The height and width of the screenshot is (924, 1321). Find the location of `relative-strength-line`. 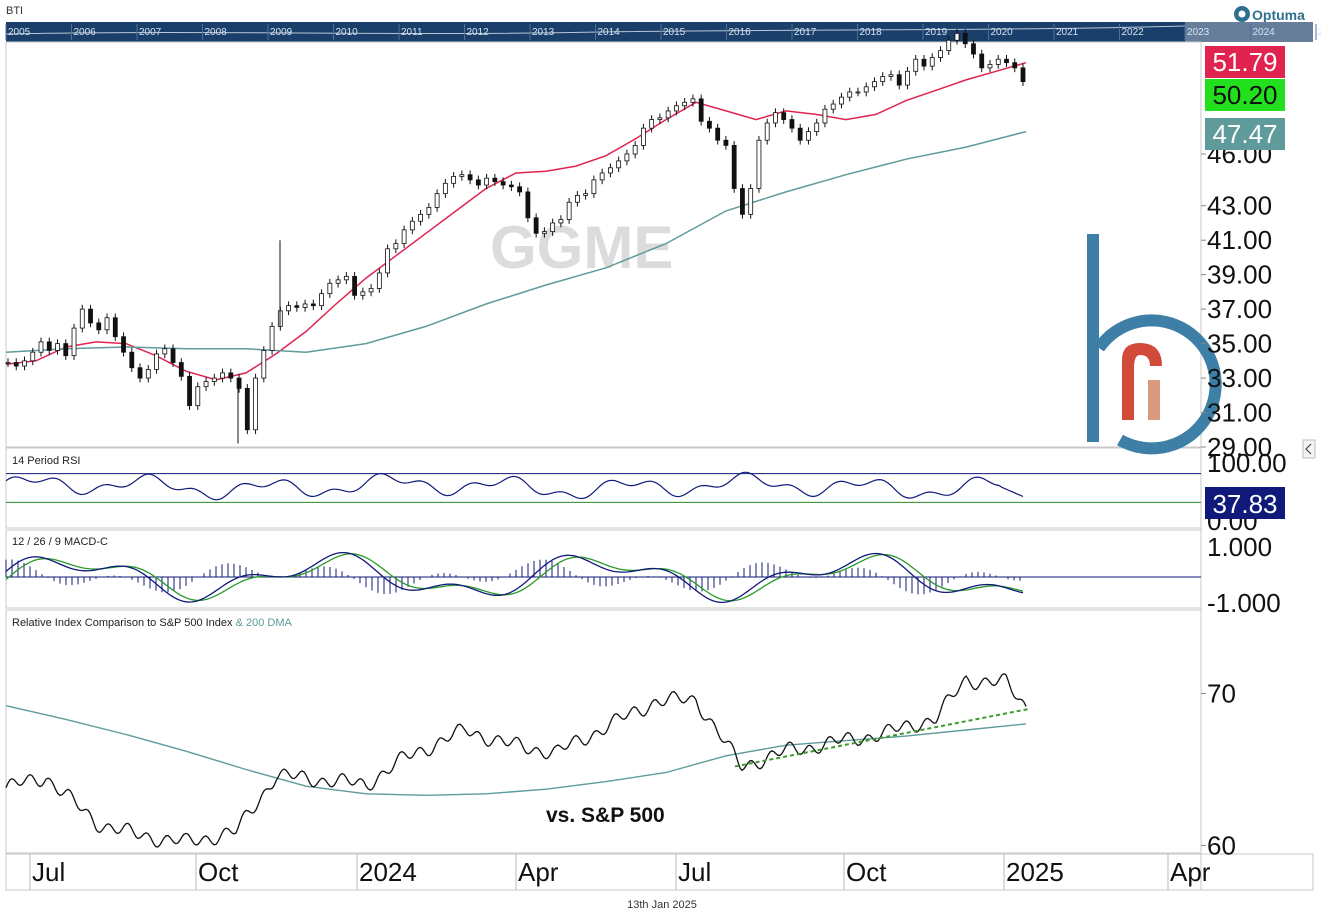

relative-strength-line is located at coordinates (516, 760).